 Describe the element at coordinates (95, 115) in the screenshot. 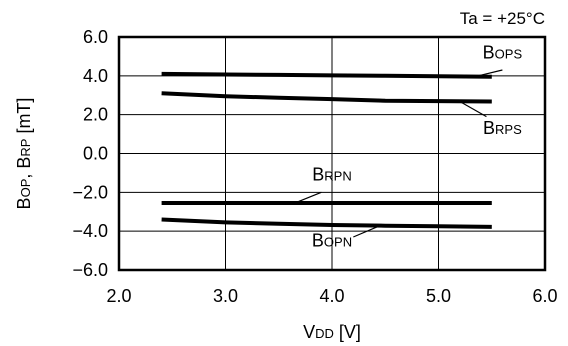

I see `y-tick-label: 2.0` at that location.